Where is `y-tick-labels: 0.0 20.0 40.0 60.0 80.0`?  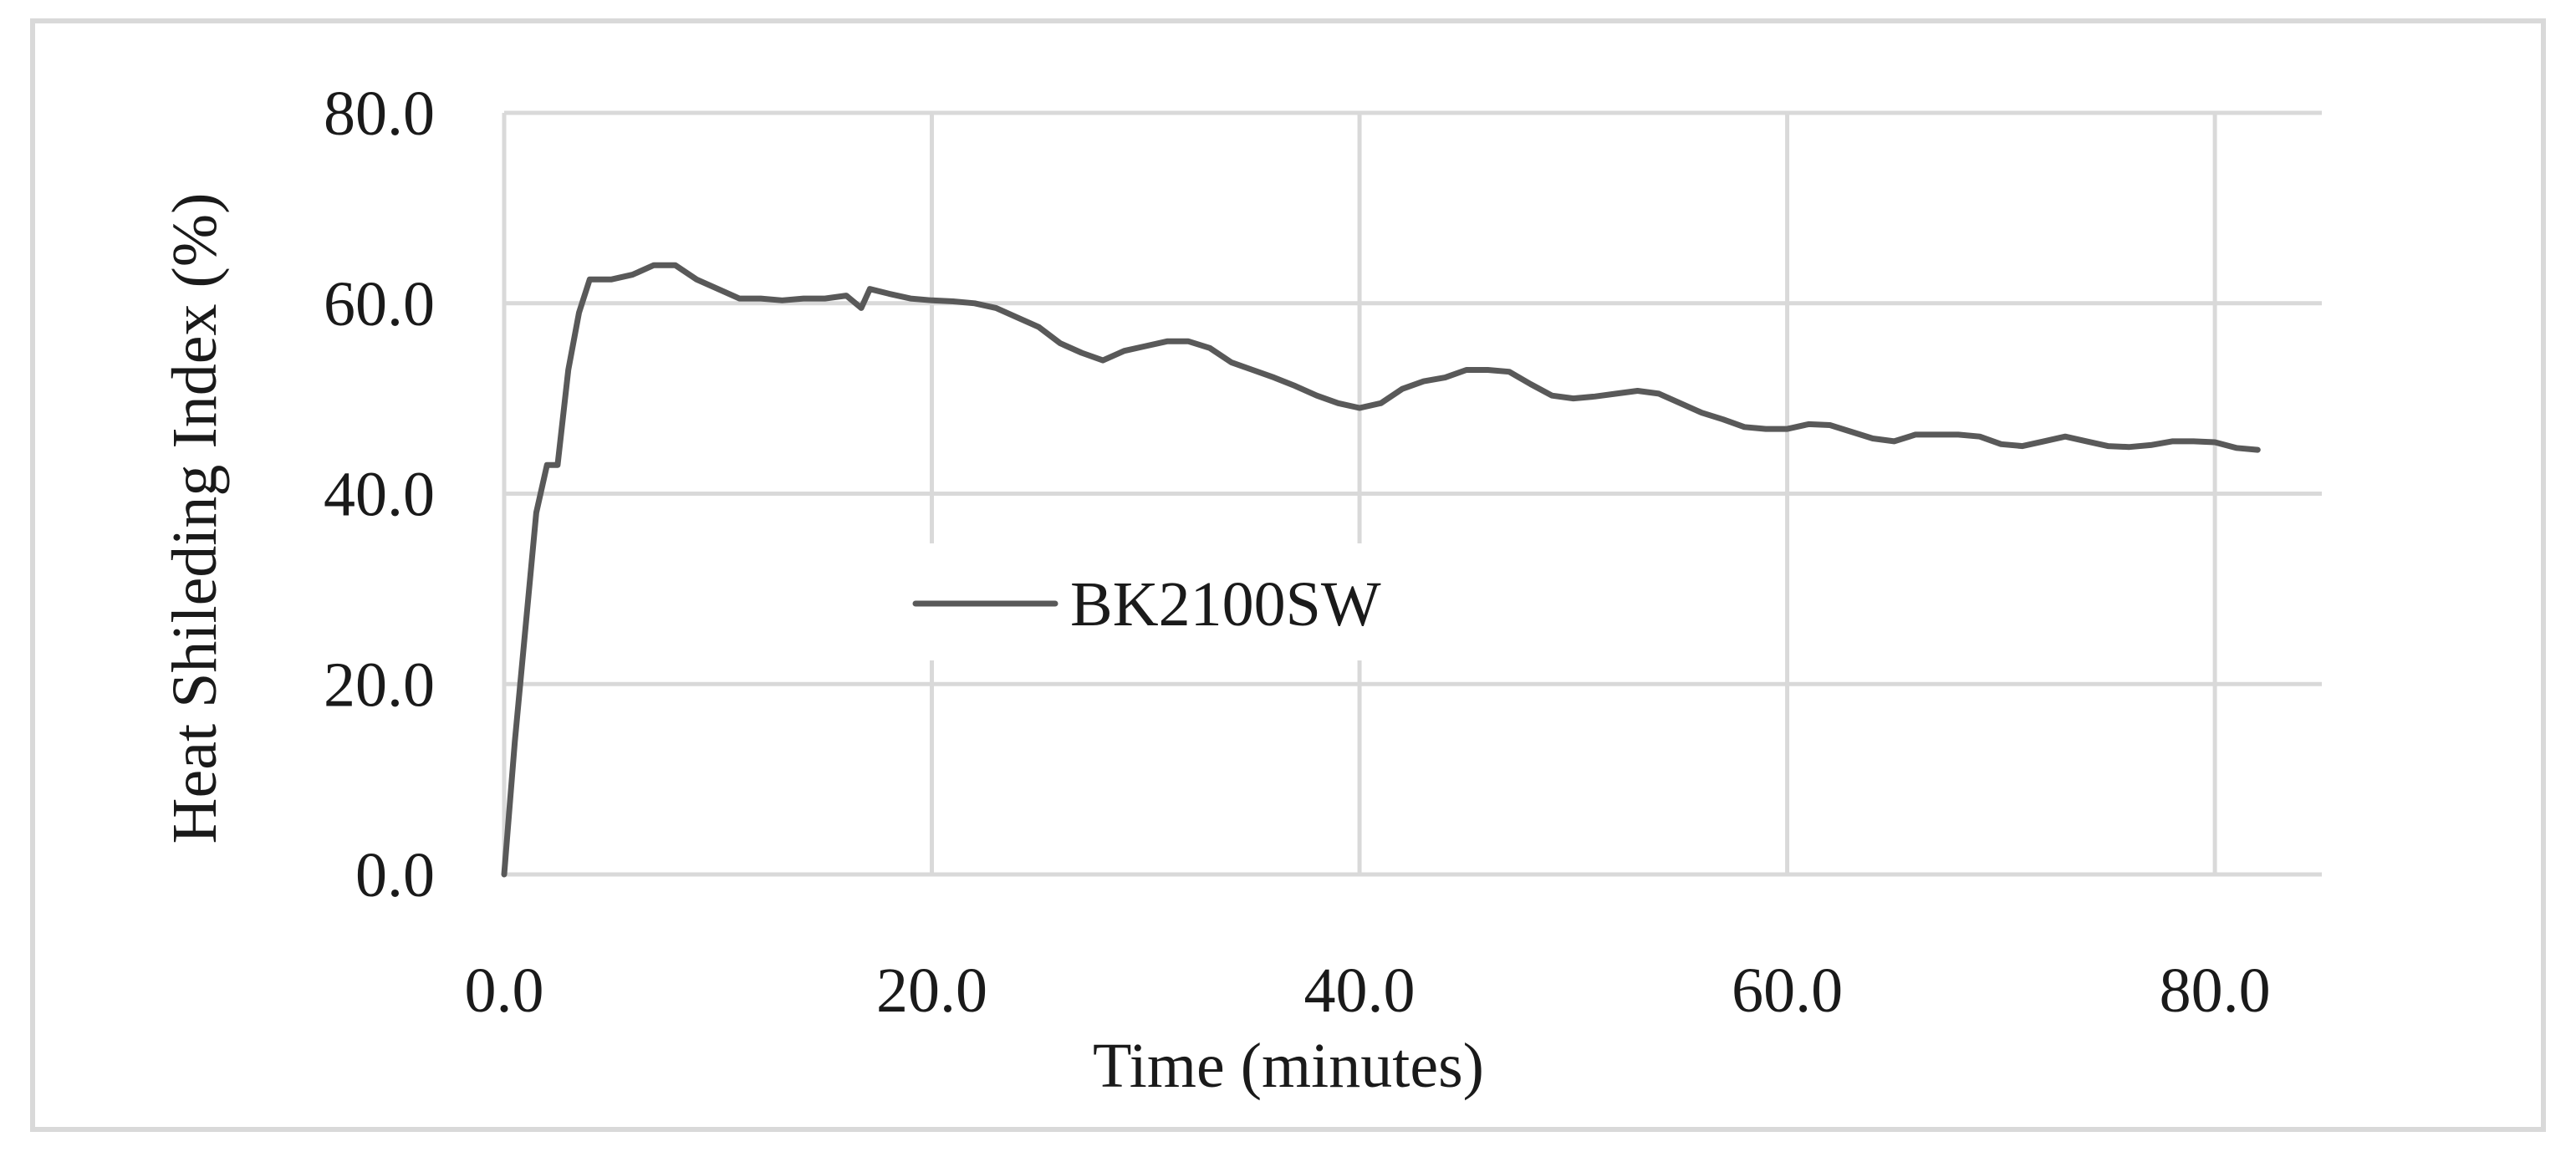 y-tick-labels: 0.0 20.0 40.0 60.0 80.0 is located at coordinates (379, 495).